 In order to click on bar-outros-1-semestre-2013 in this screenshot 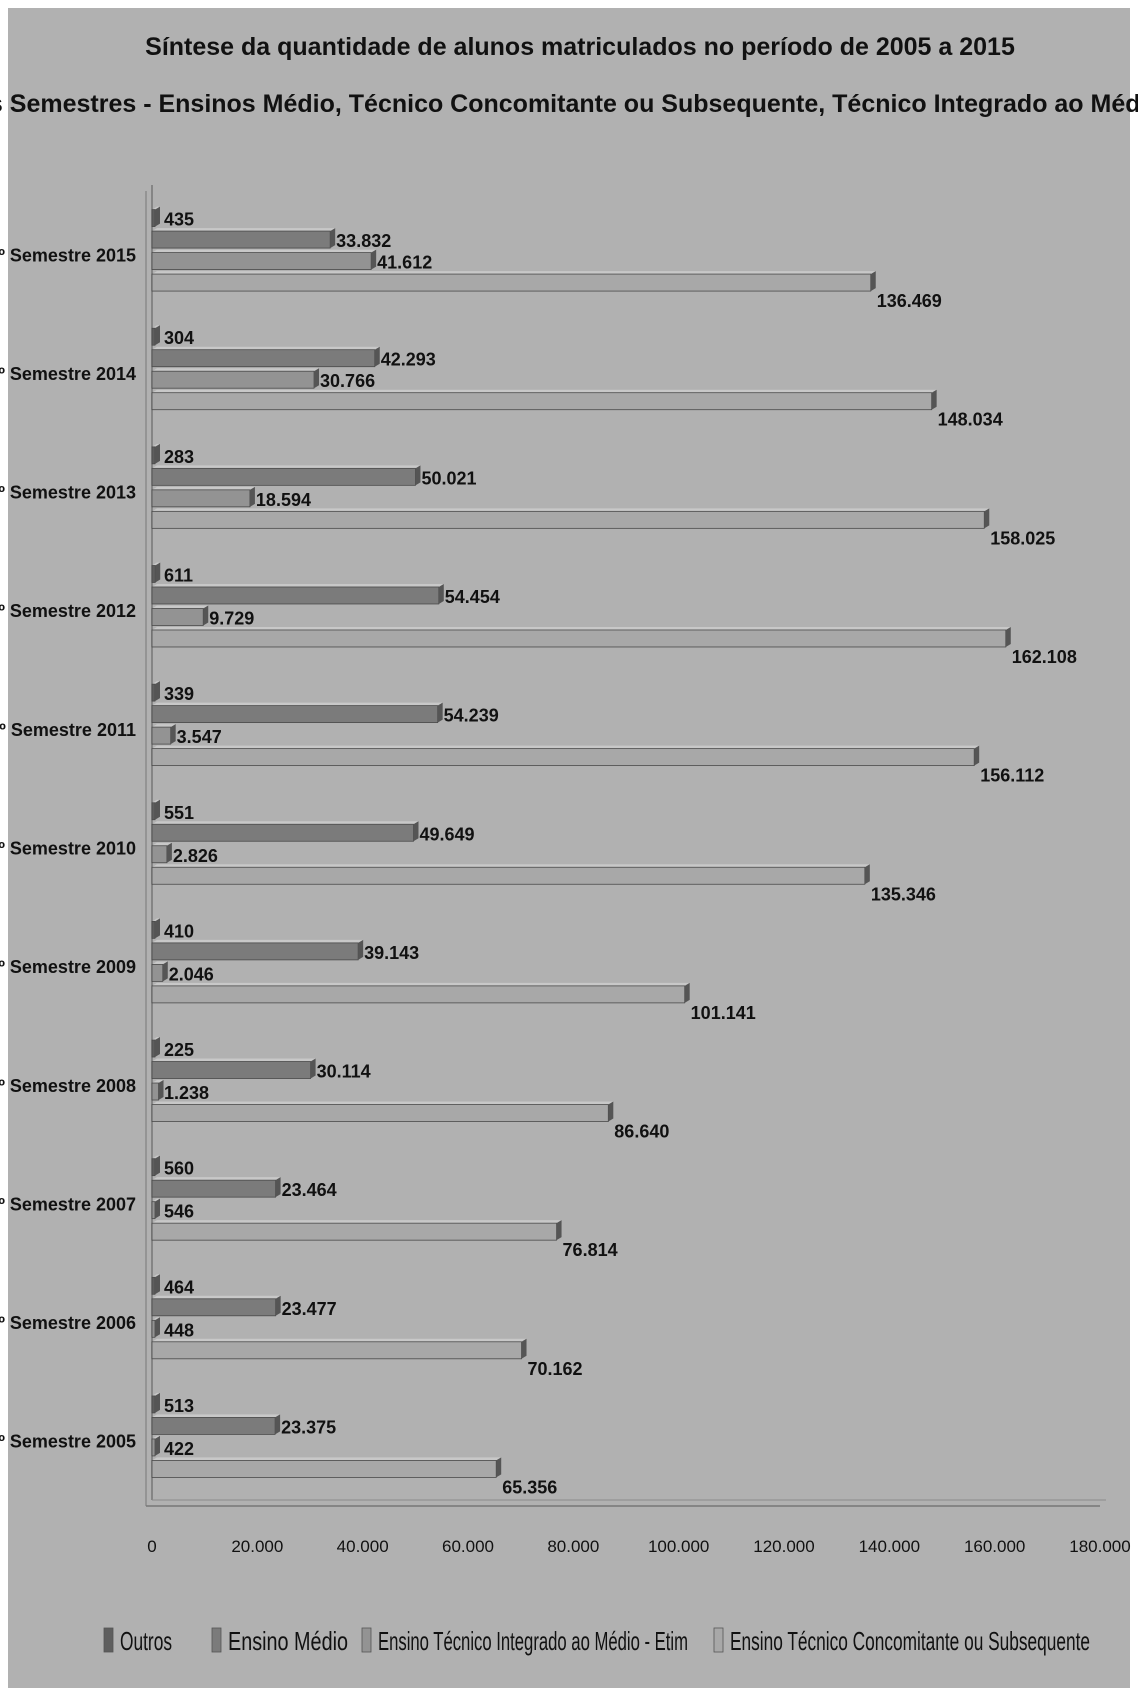, I will do `click(155, 454)`.